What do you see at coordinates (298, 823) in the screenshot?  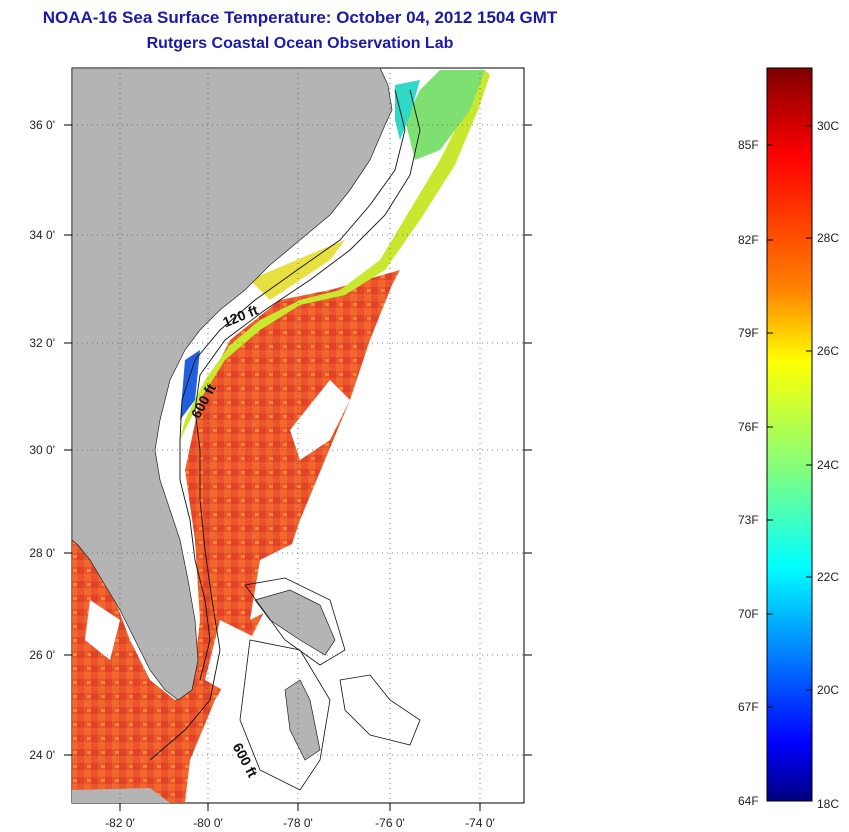 I see `lon-label: -78 0'` at bounding box center [298, 823].